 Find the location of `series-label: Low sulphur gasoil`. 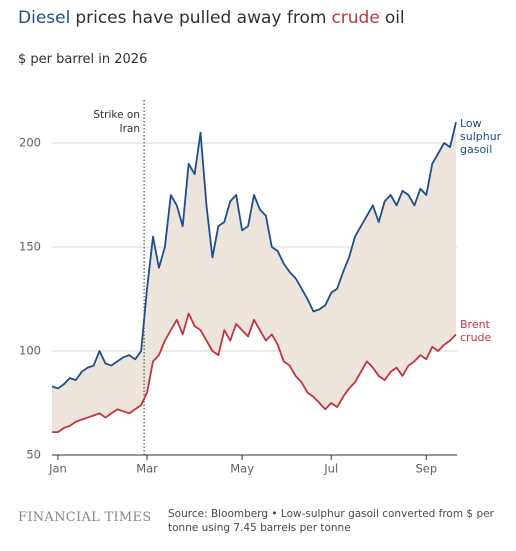

series-label: Low sulphur gasoil is located at coordinates (481, 137).